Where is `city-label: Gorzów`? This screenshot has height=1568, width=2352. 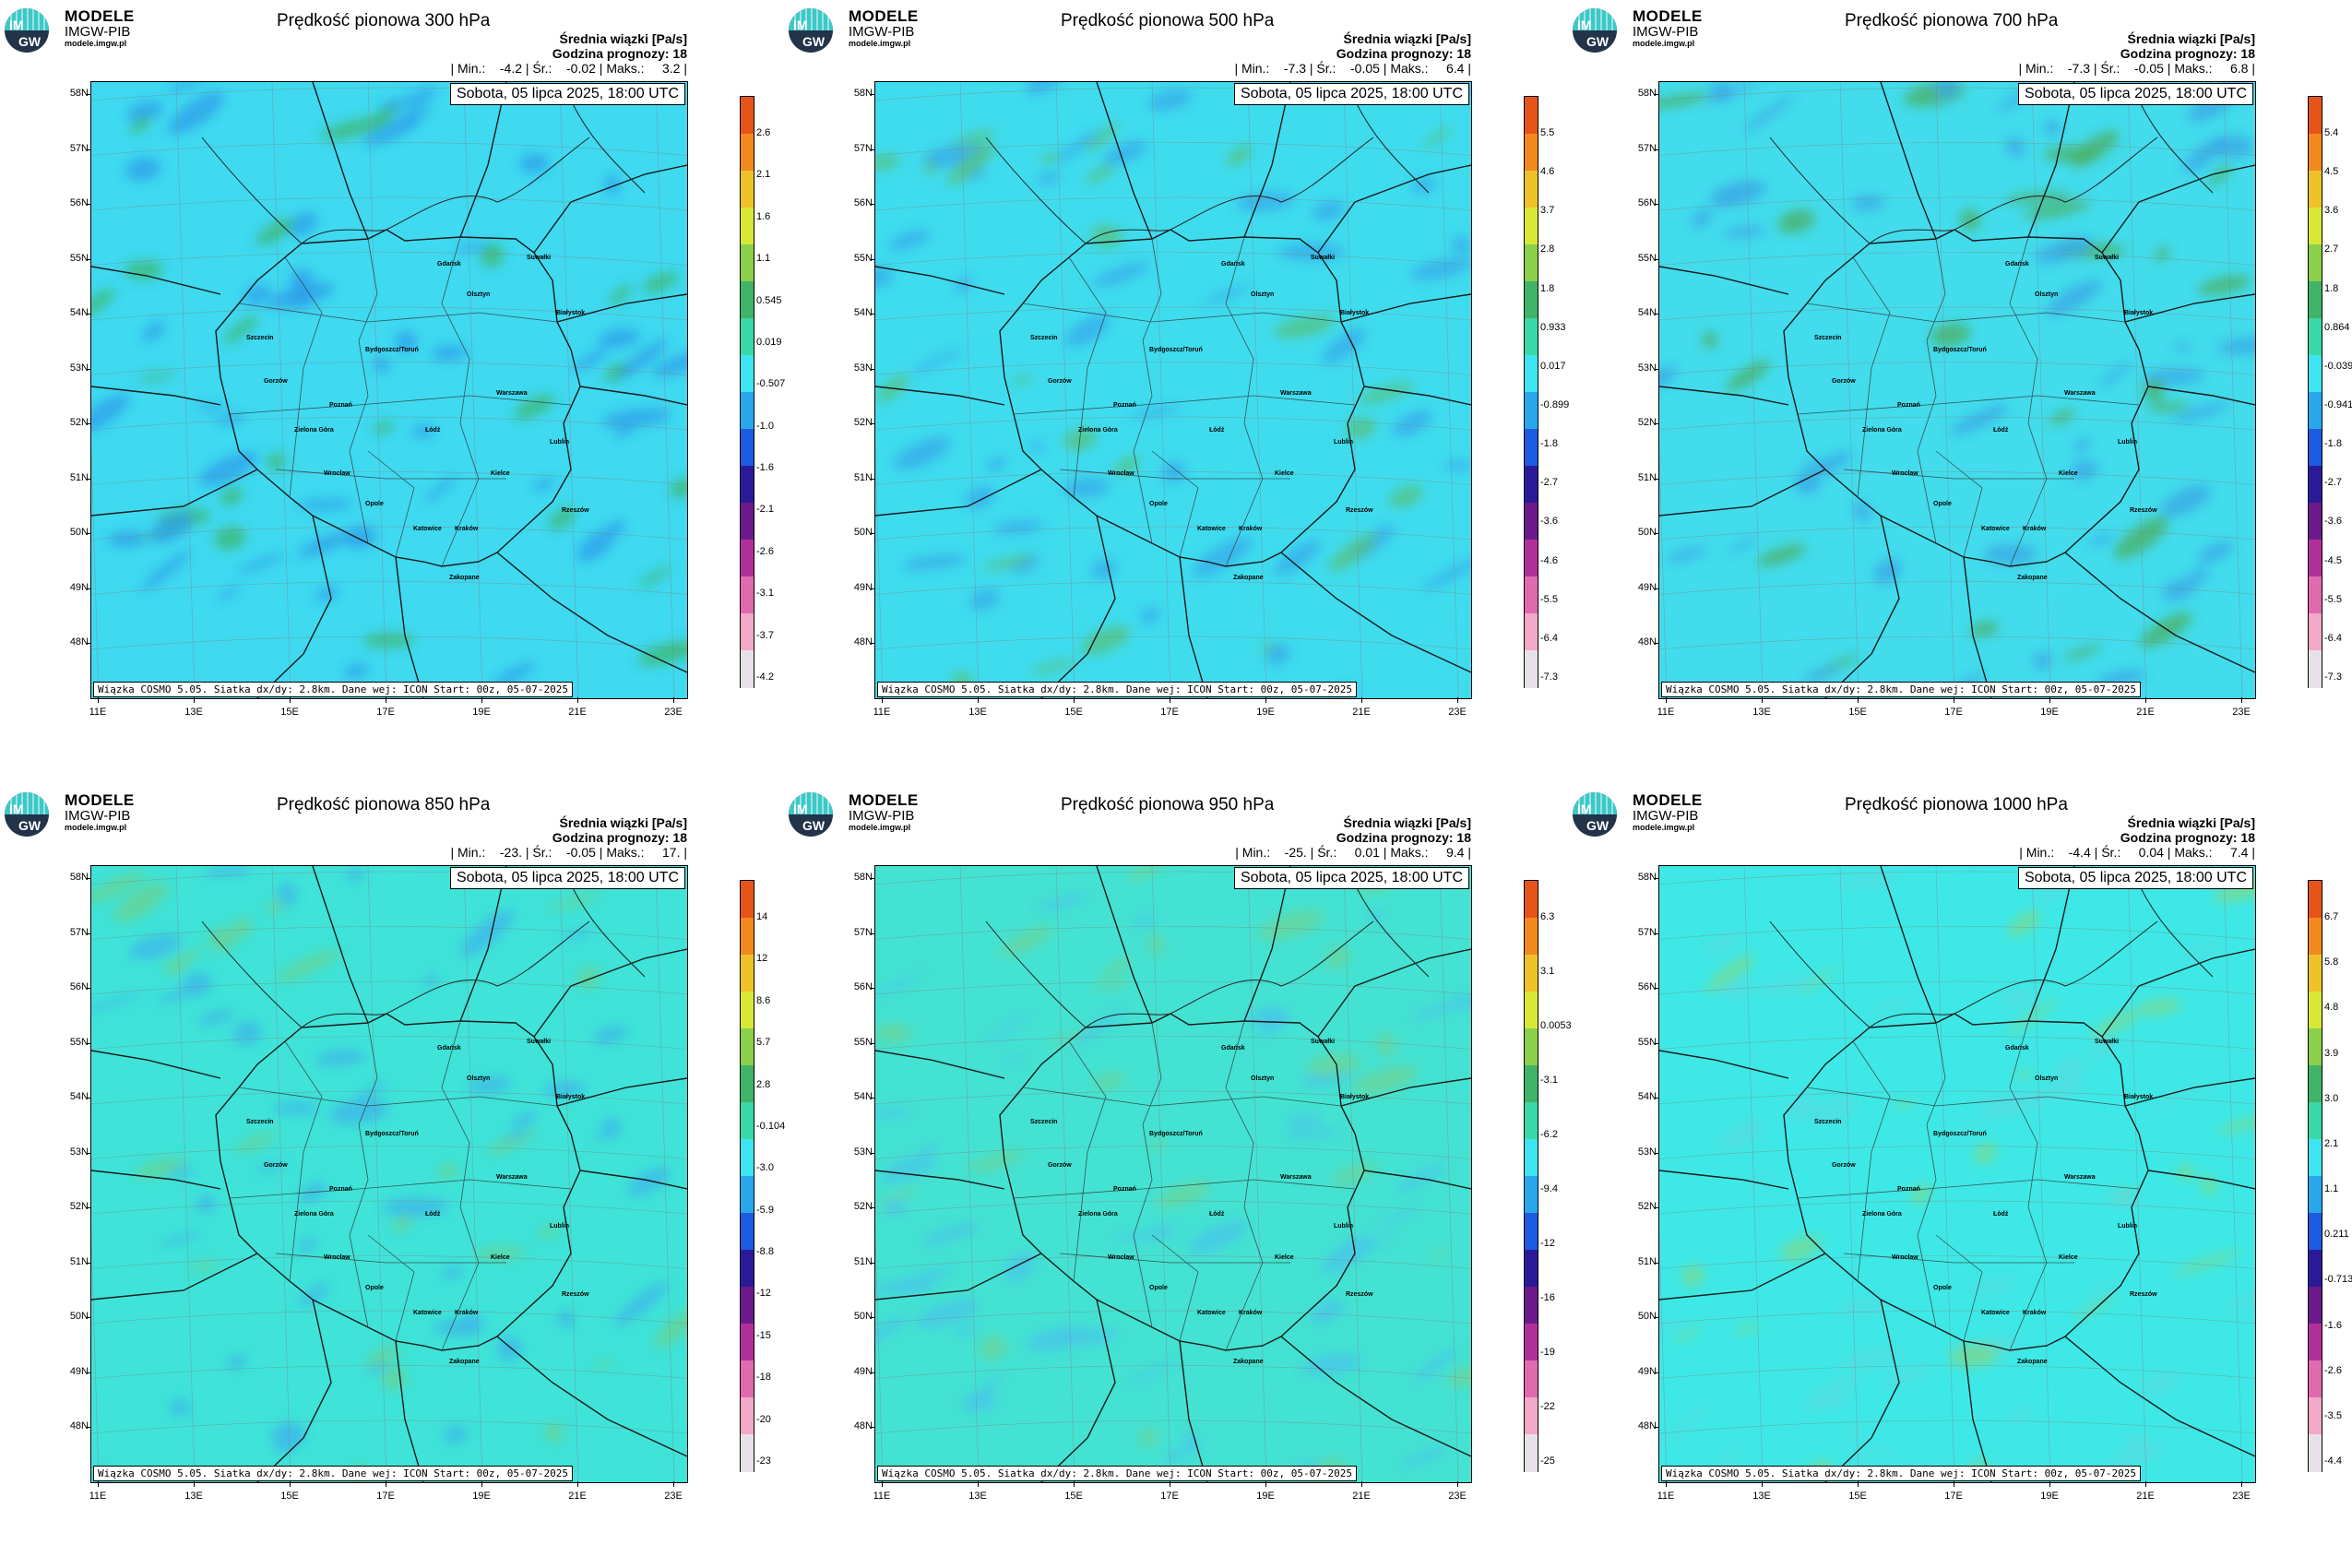
city-label: Gorzów is located at coordinates (1060, 381).